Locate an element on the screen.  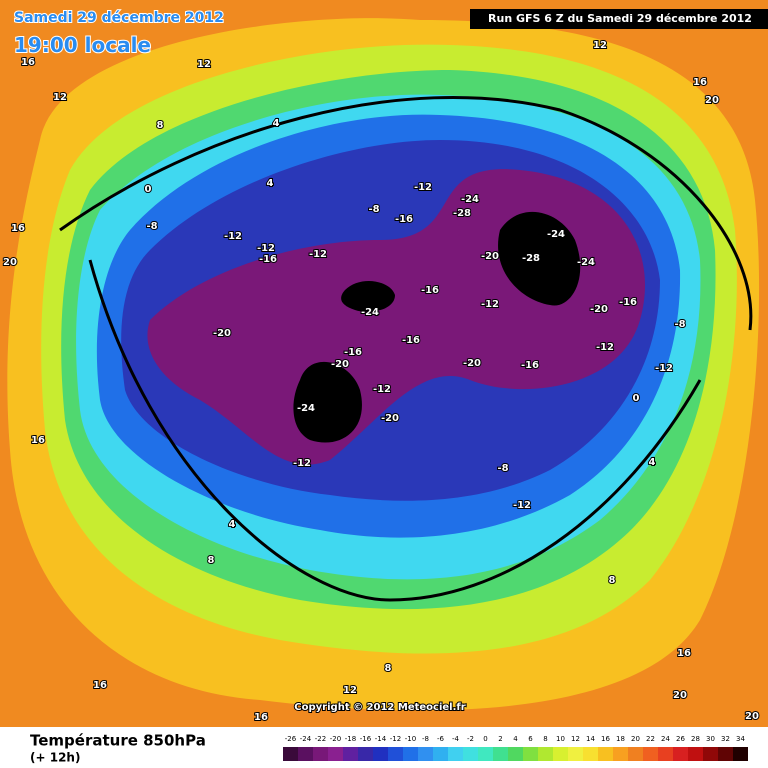
scale-label: -12 is located at coordinates (395, 739).